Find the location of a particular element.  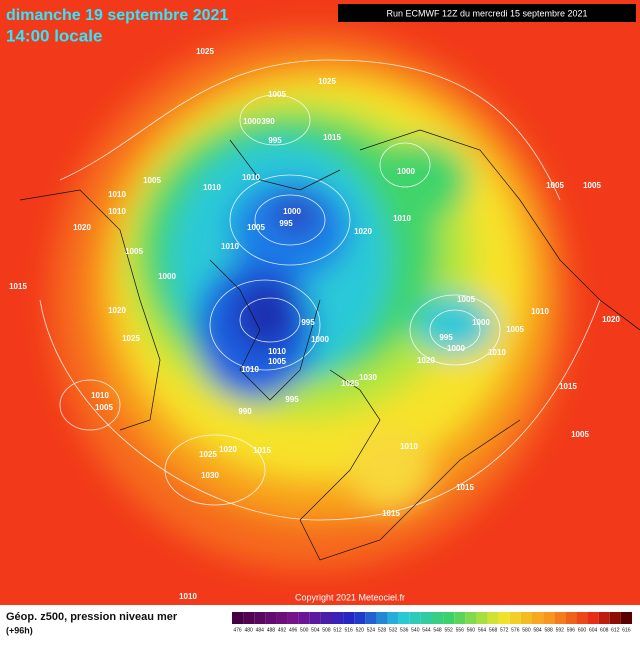

scale-label: 572 is located at coordinates (504, 630).